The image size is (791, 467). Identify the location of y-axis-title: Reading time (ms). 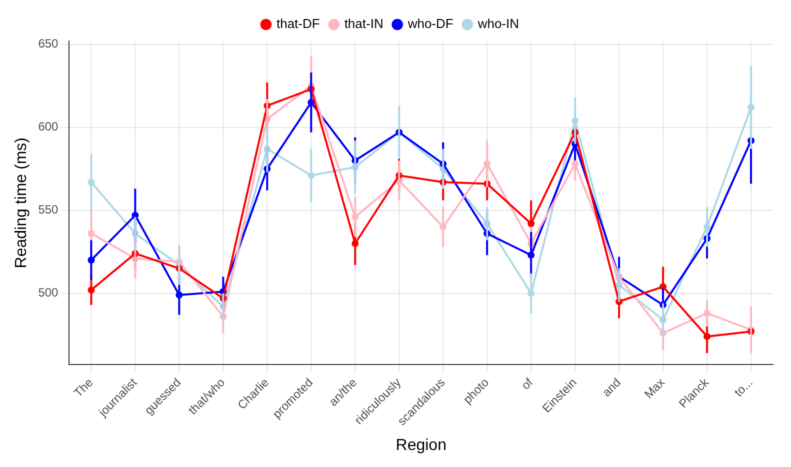
(21, 202).